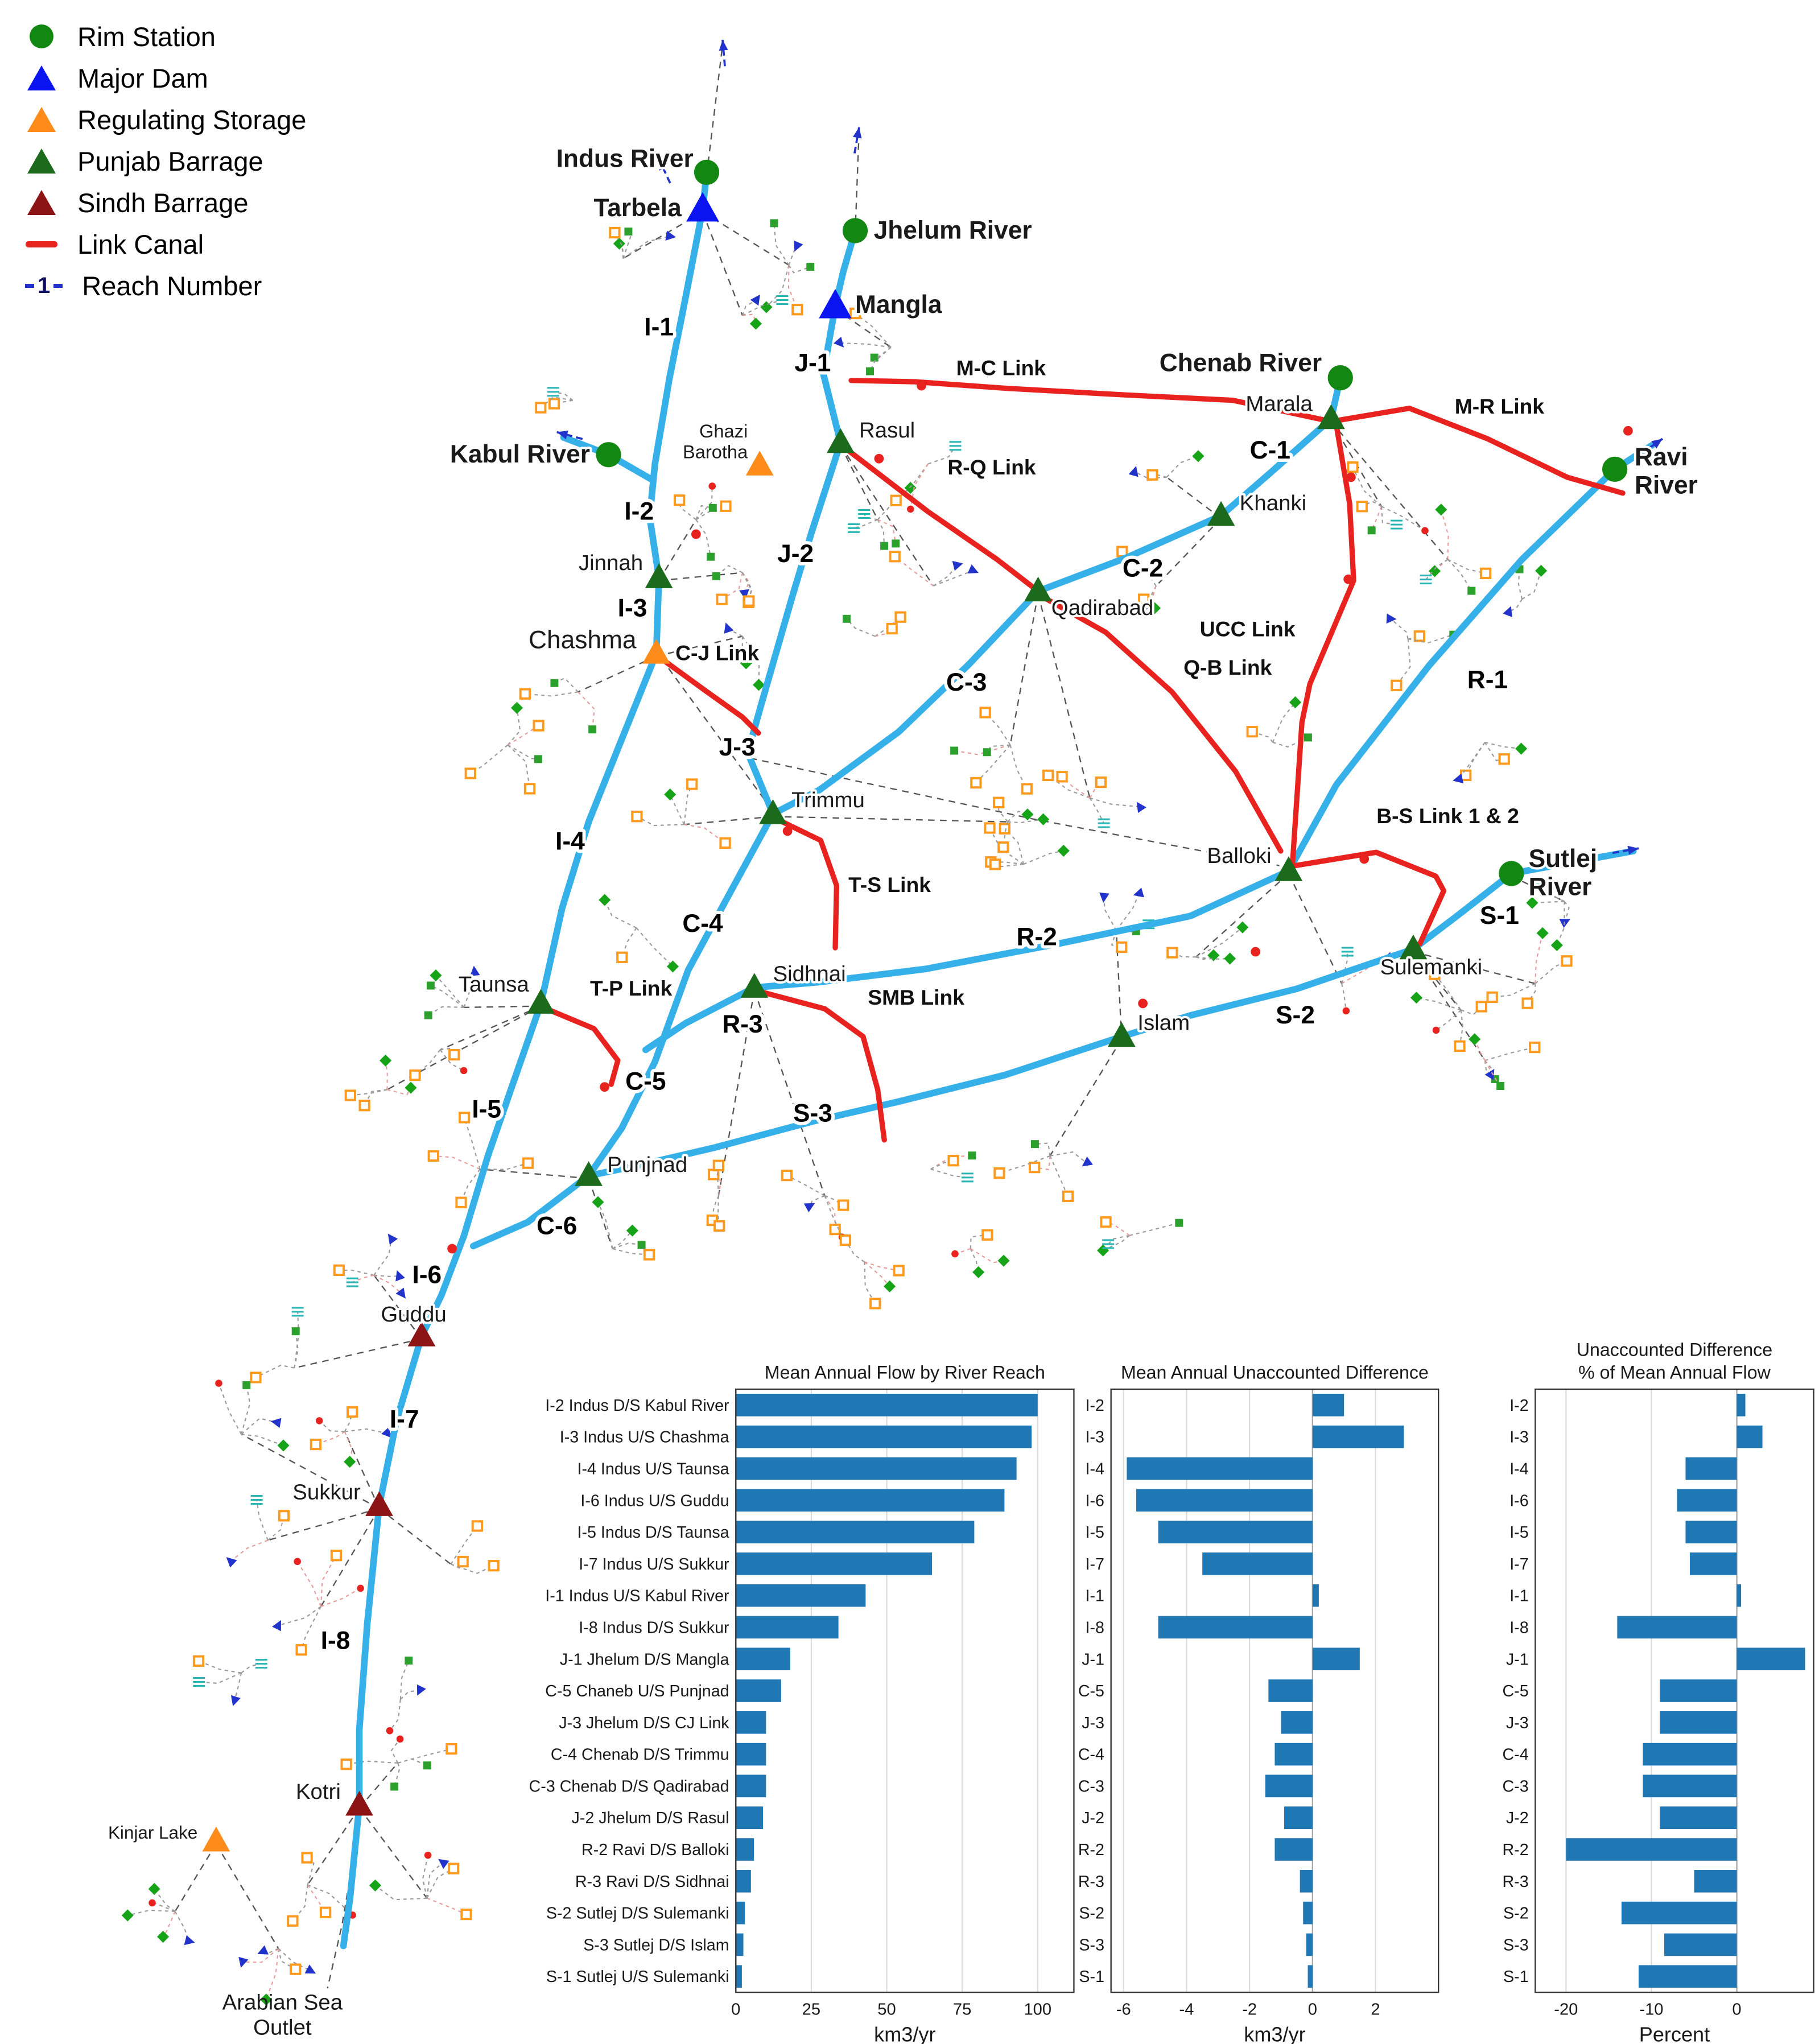 The width and height of the screenshot is (1819, 2044). Describe the element at coordinates (142, 78) in the screenshot. I see `legend-item-label: Major Dam` at that location.